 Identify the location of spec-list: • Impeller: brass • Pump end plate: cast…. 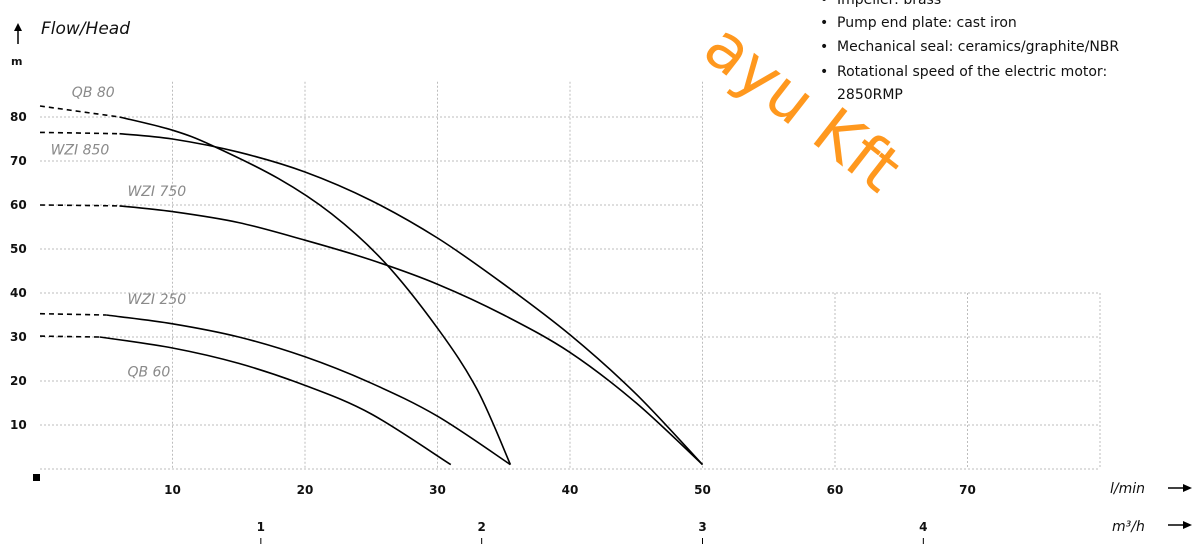
(969, 51).